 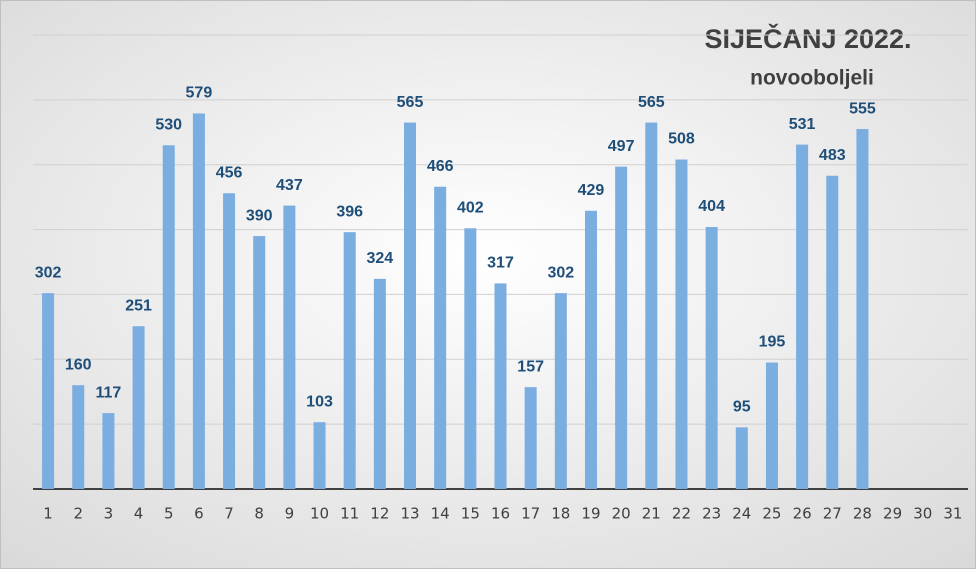 I want to click on x-tick-label: 2, so click(x=78, y=514).